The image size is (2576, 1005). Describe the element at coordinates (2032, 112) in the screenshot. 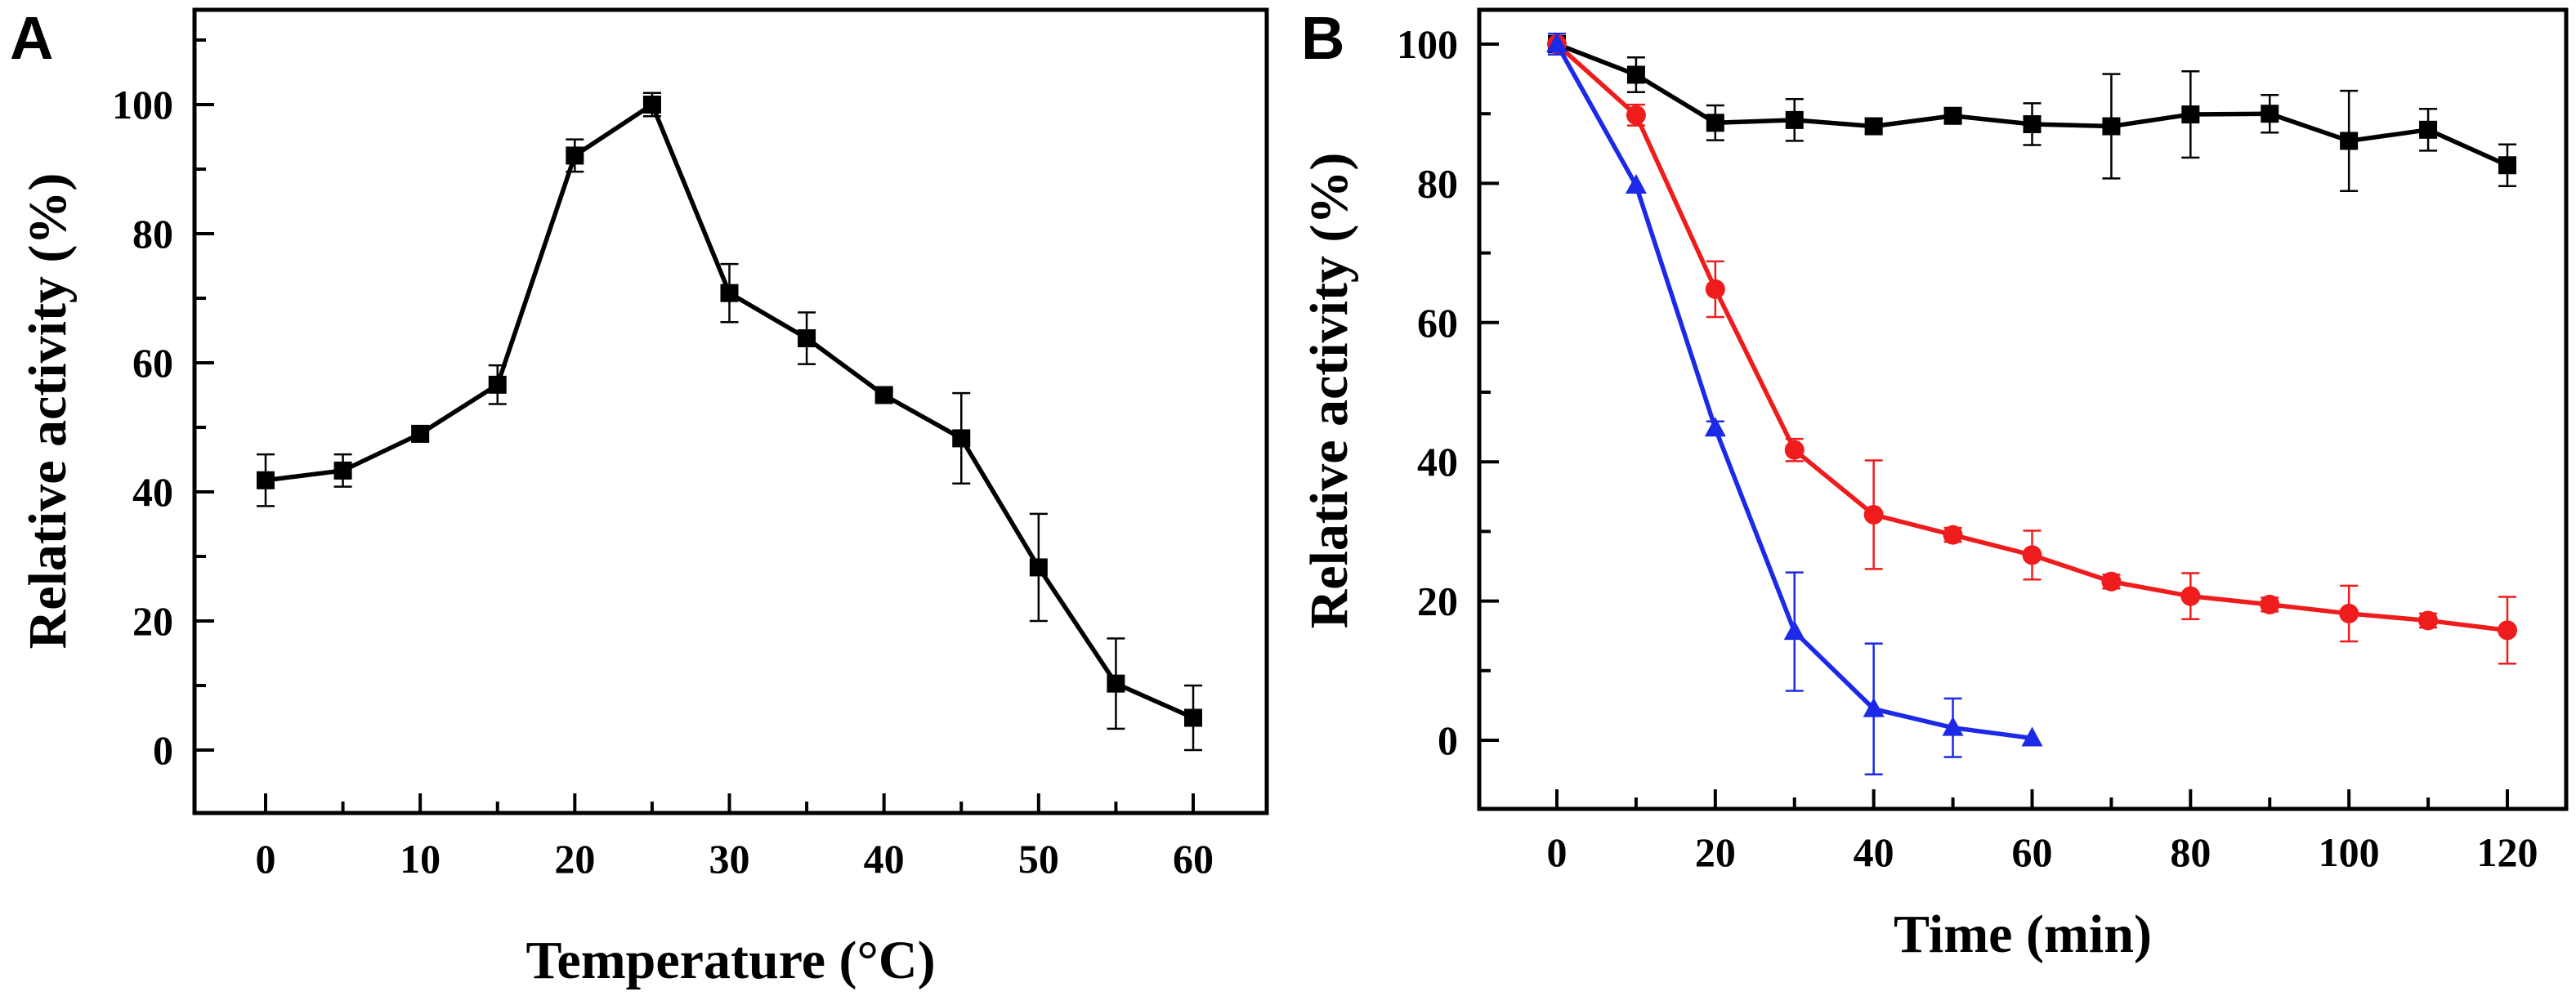

I see `series-black-squares` at that location.